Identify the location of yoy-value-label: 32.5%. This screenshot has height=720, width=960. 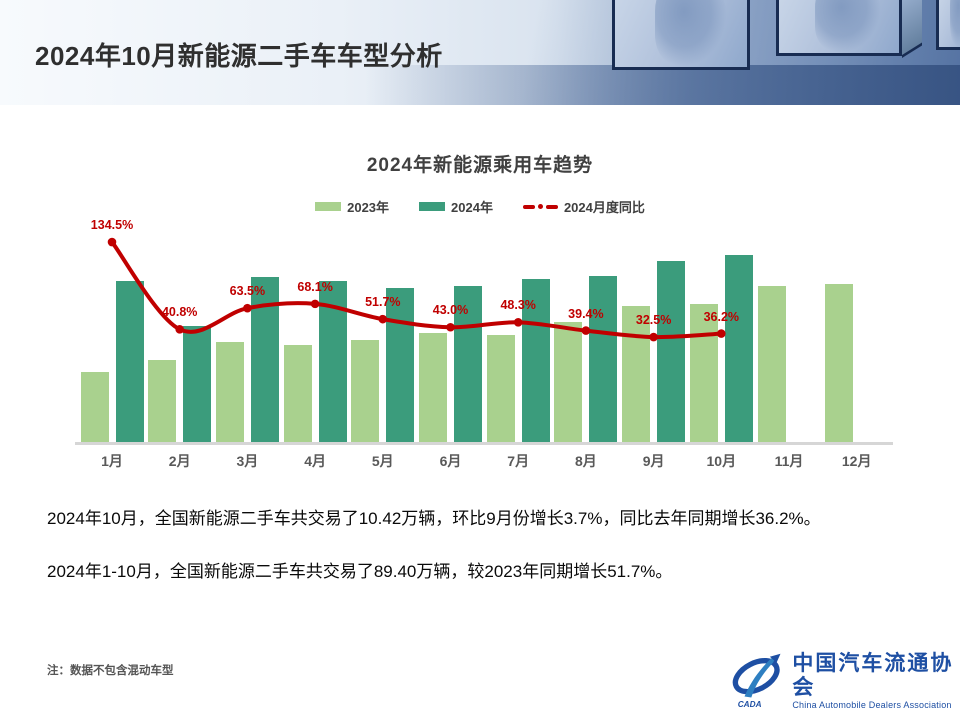
(653, 320).